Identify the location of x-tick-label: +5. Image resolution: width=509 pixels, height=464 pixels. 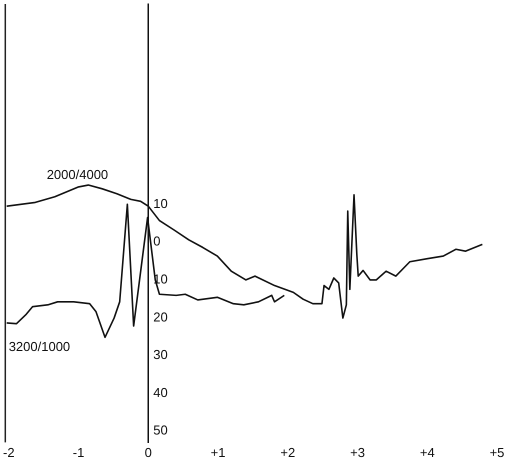
(497, 452).